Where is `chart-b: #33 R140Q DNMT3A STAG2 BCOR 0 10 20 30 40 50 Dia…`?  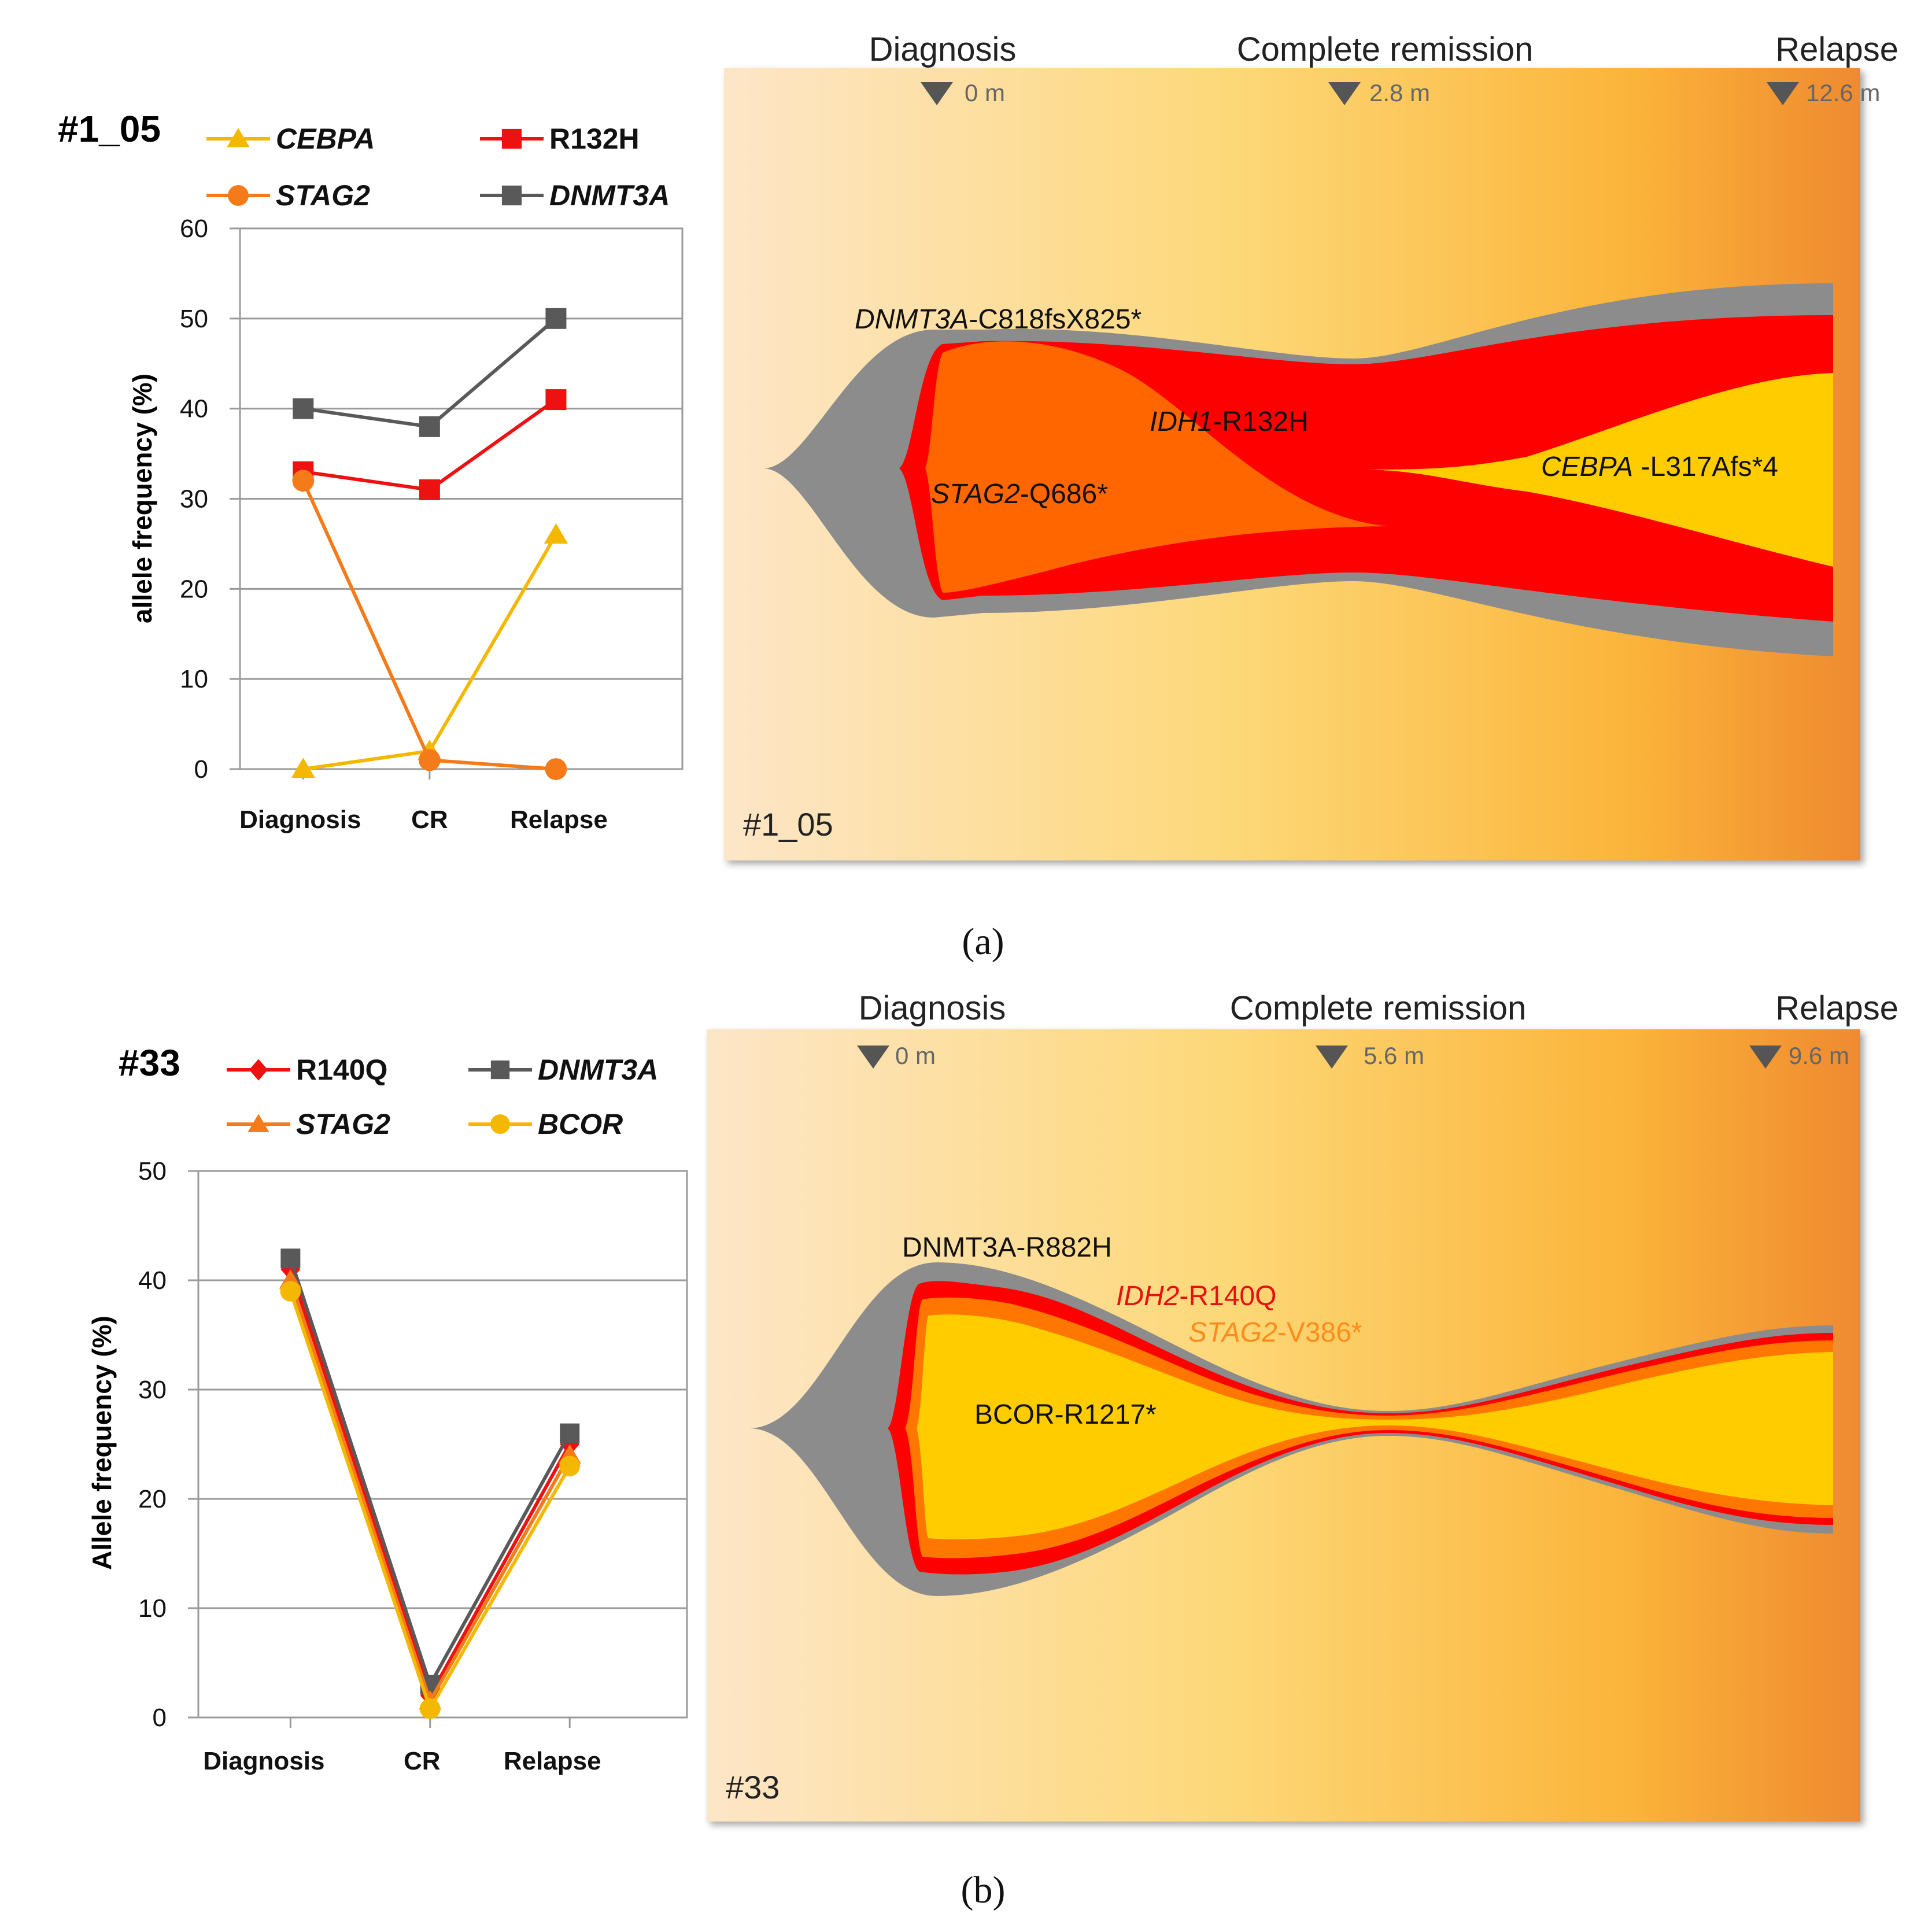 chart-b: #33 R140Q DNMT3A STAG2 BCOR 0 10 20 30 40 50 Dia… is located at coordinates (387, 1409).